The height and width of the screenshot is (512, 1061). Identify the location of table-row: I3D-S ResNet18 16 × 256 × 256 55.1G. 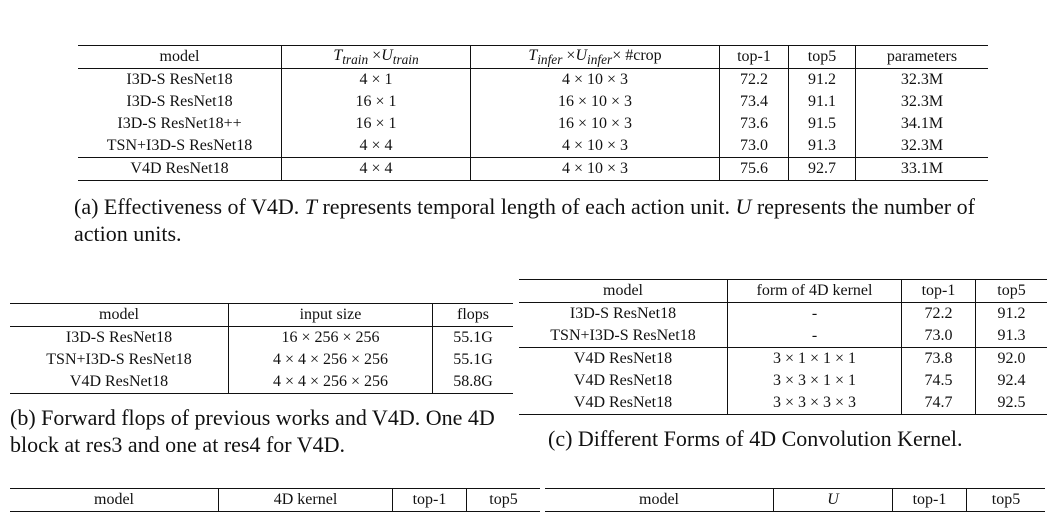
(261, 337).